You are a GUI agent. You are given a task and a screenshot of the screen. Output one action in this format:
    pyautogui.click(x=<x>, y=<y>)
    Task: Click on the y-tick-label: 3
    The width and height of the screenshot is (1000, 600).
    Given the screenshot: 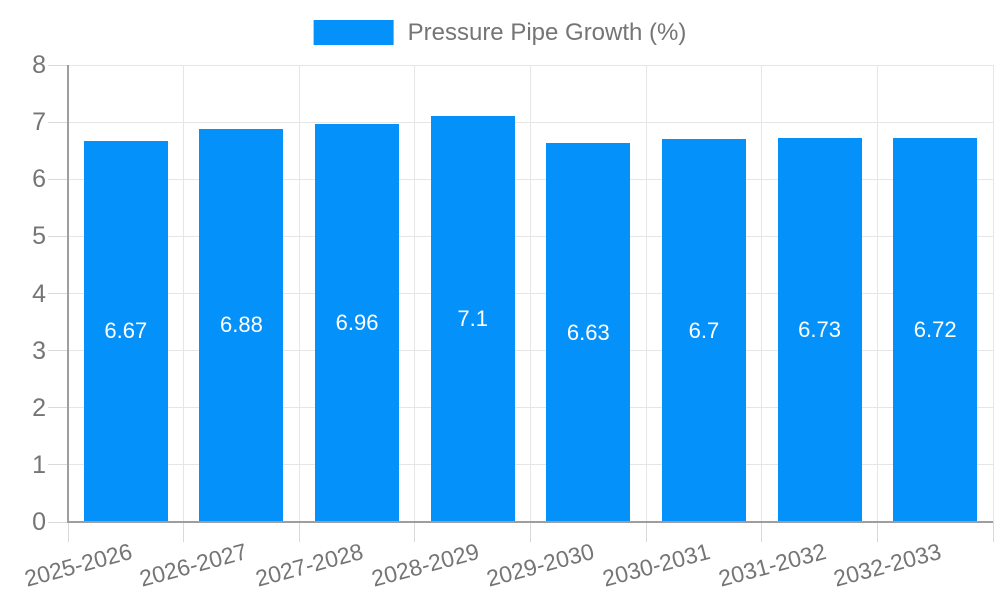 What is the action you would take?
    pyautogui.click(x=39, y=350)
    